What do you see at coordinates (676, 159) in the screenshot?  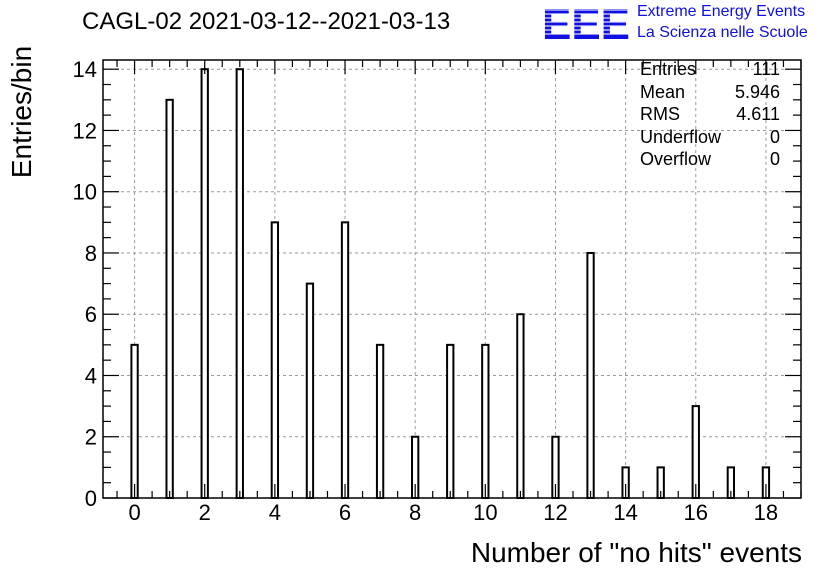 I see `stat-label: Overflow` at bounding box center [676, 159].